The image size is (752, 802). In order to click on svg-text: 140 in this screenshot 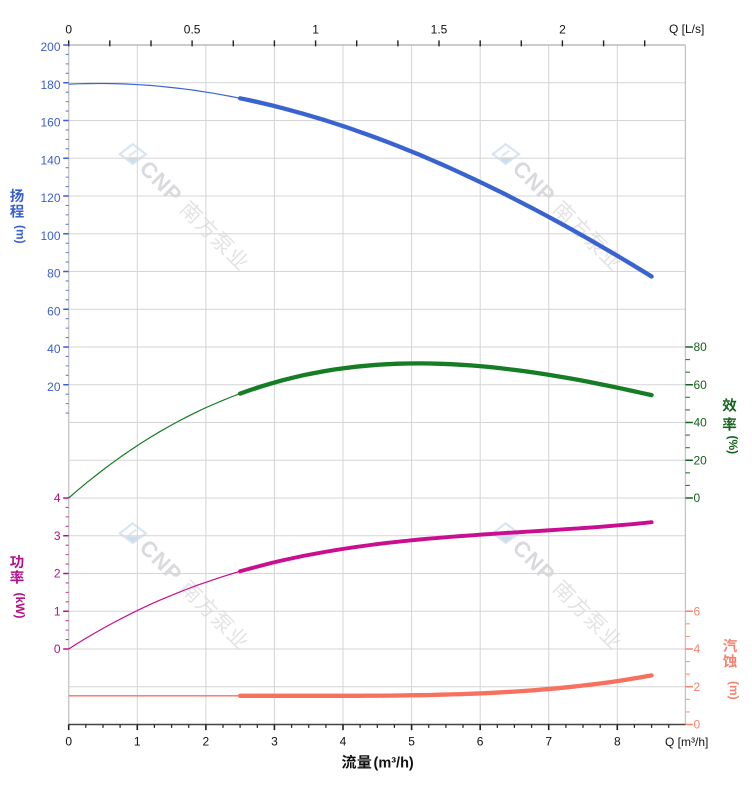, I will do `click(50, 160)`.